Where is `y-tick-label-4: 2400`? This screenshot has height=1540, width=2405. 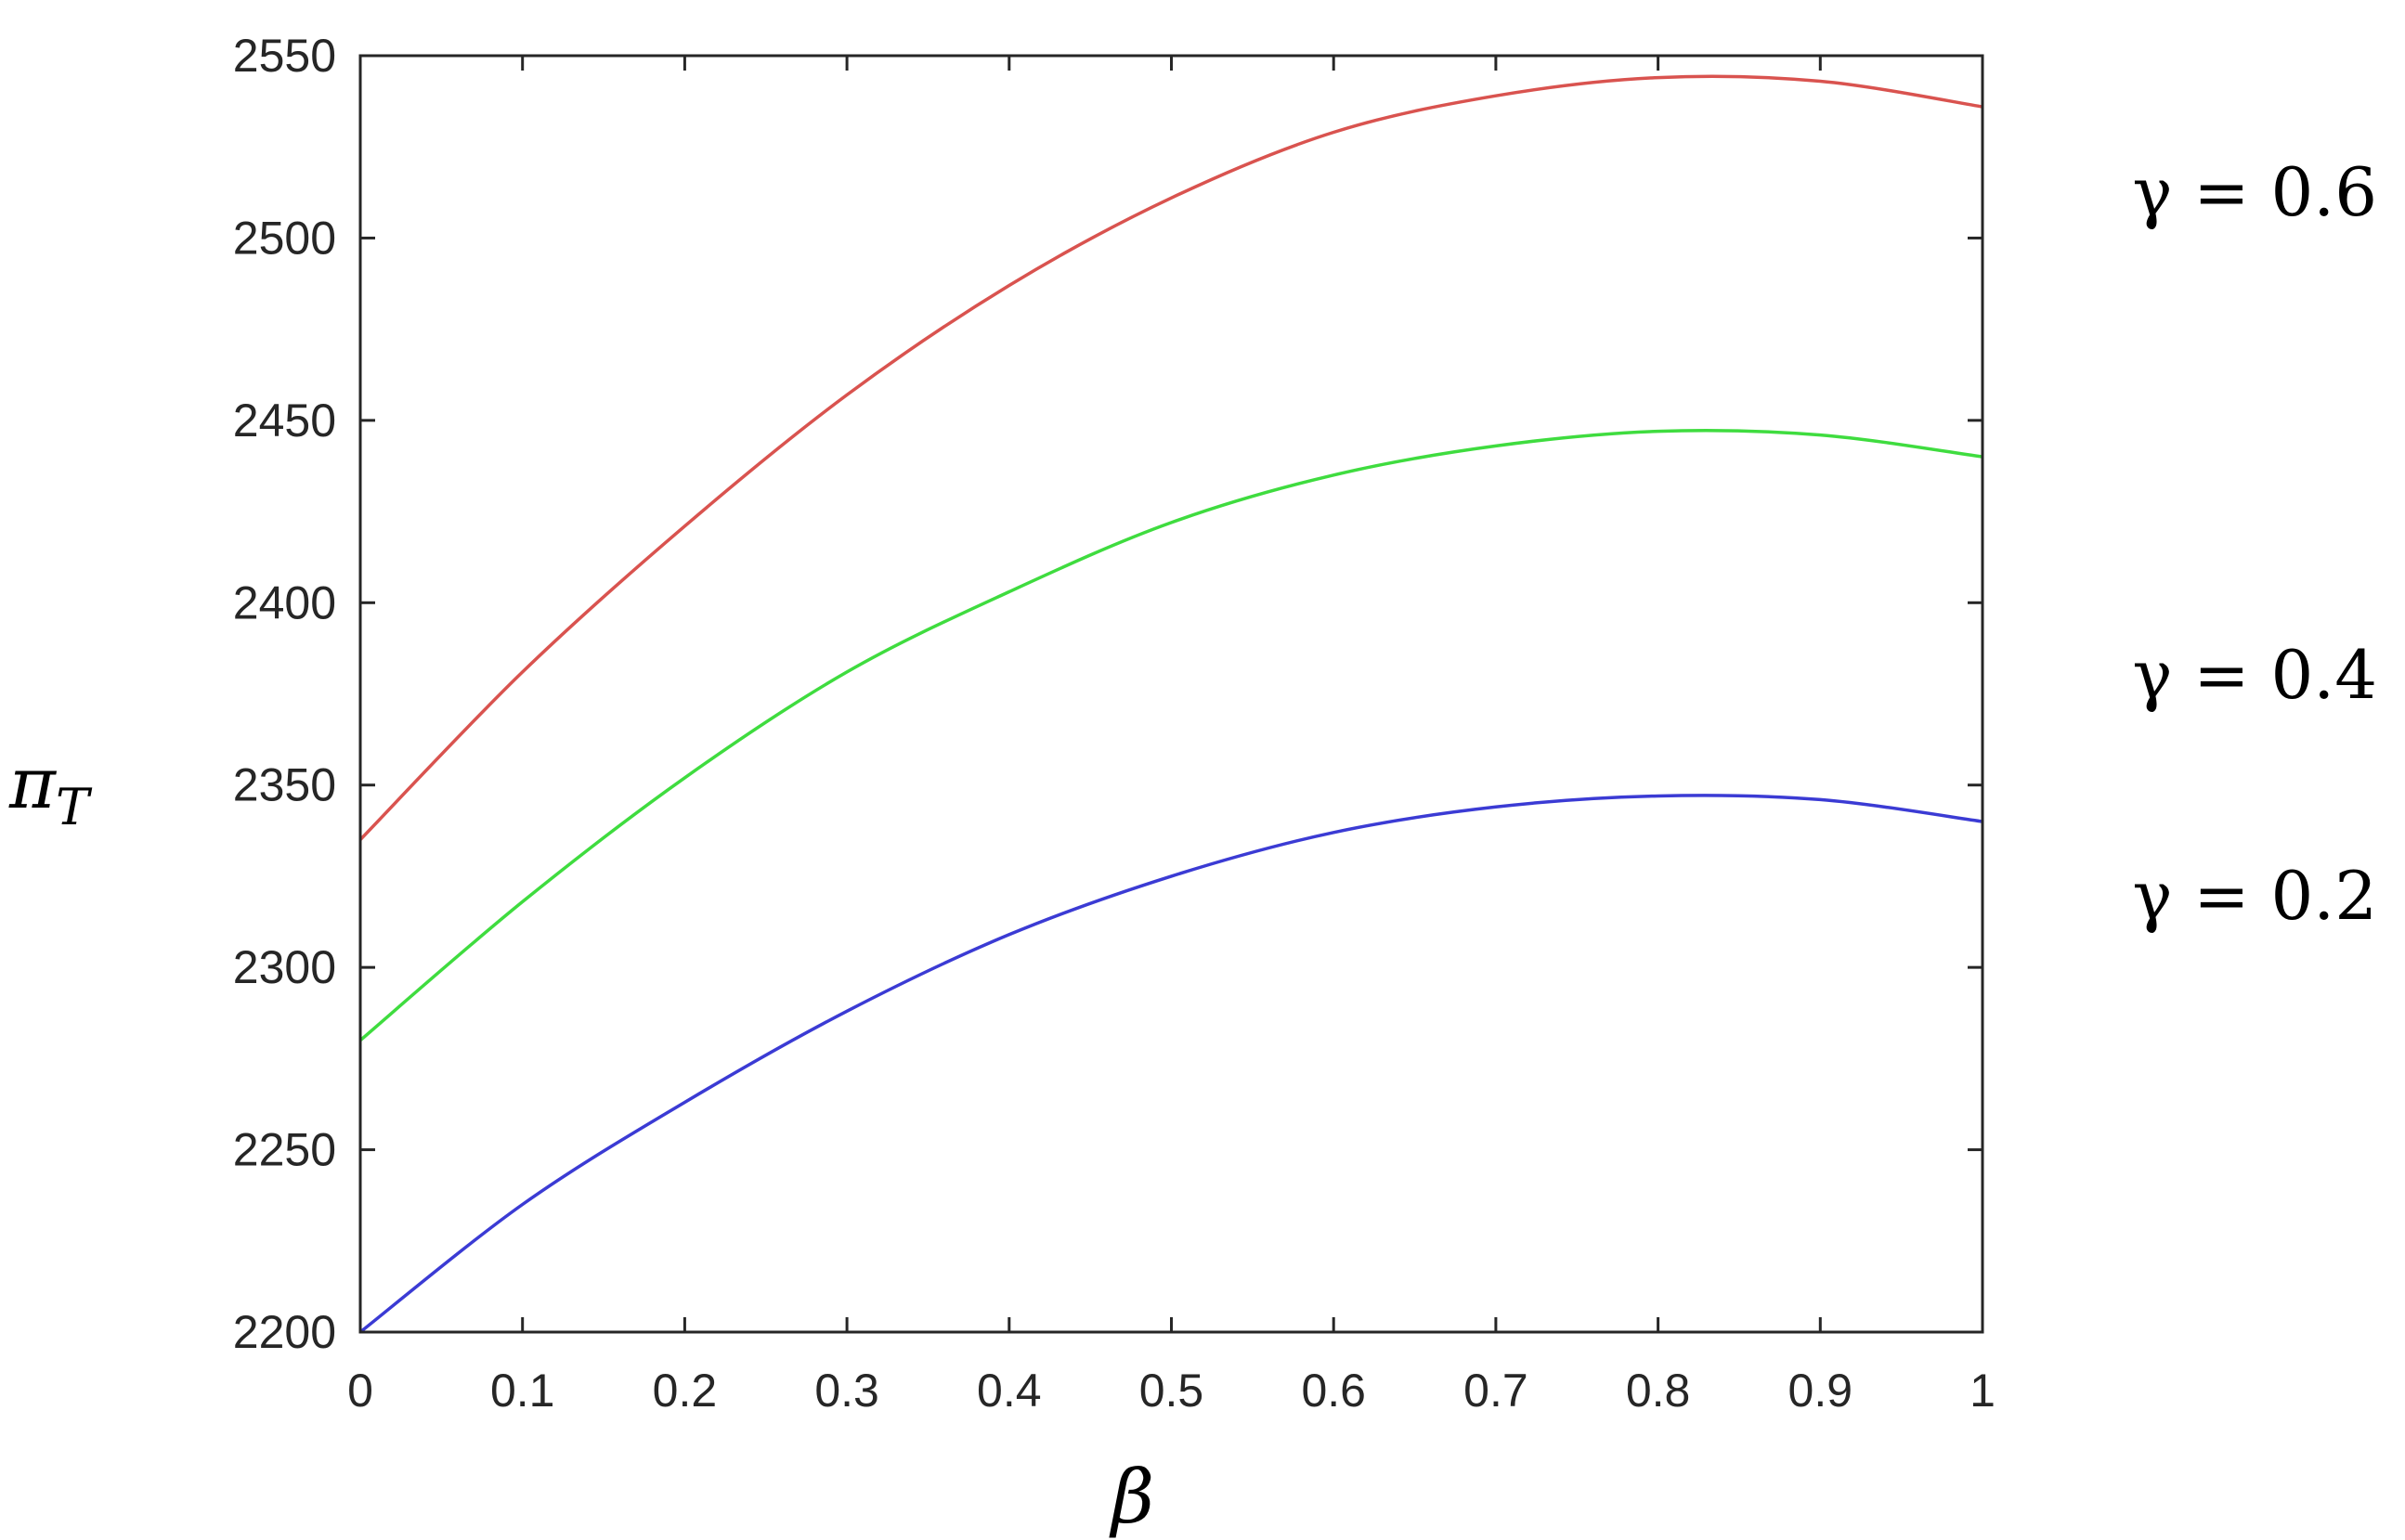
y-tick-label-4: 2400 is located at coordinates (284, 602).